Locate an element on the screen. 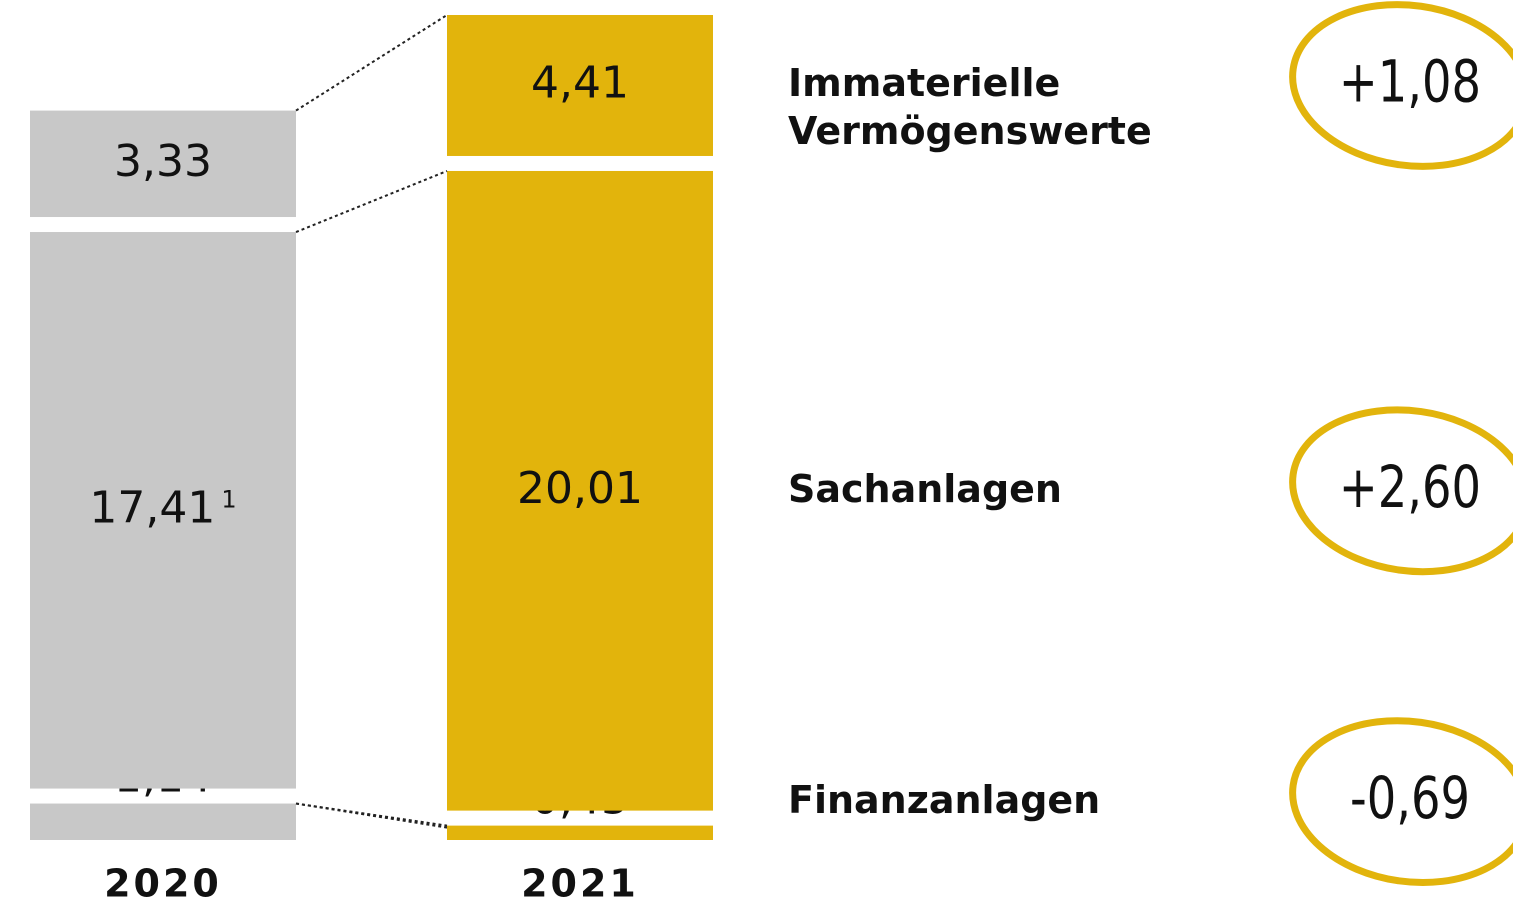  value-label-text: 4,41 is located at coordinates (580, 82).